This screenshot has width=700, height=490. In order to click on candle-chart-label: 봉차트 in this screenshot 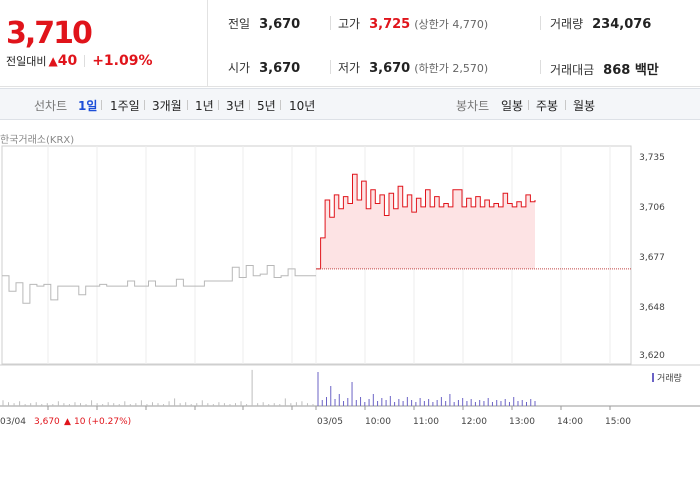, I will do `click(473, 106)`.